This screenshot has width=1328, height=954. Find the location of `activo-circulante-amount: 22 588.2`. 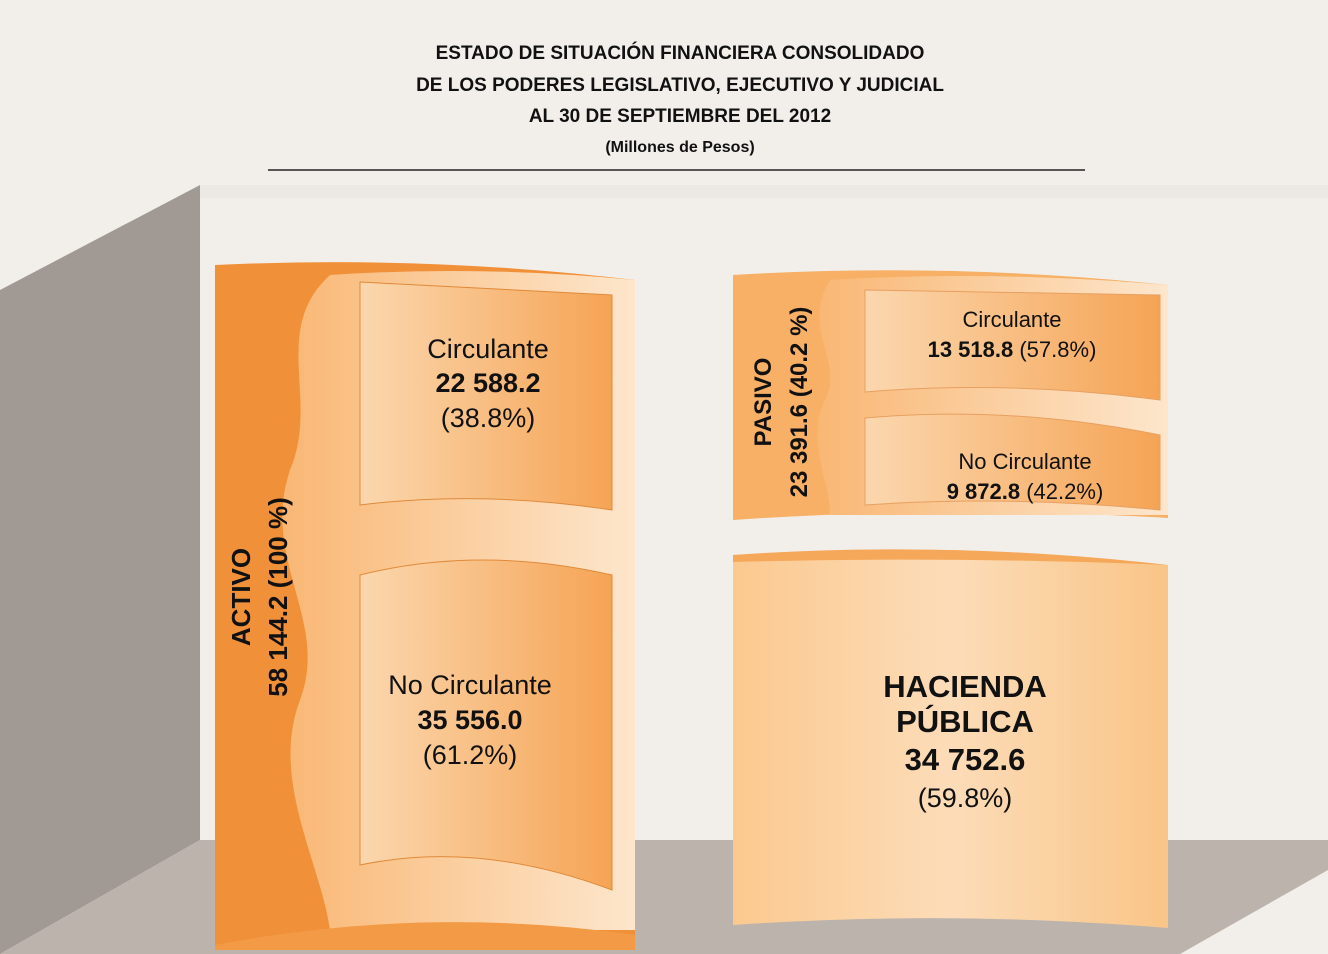

activo-circulante-amount: 22 588.2 is located at coordinates (487, 383).